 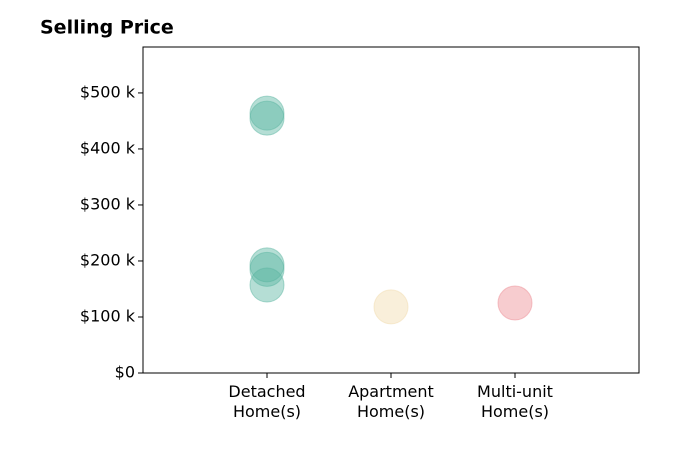 What do you see at coordinates (108, 315) in the screenshot?
I see `y-tick-label: $100 k` at bounding box center [108, 315].